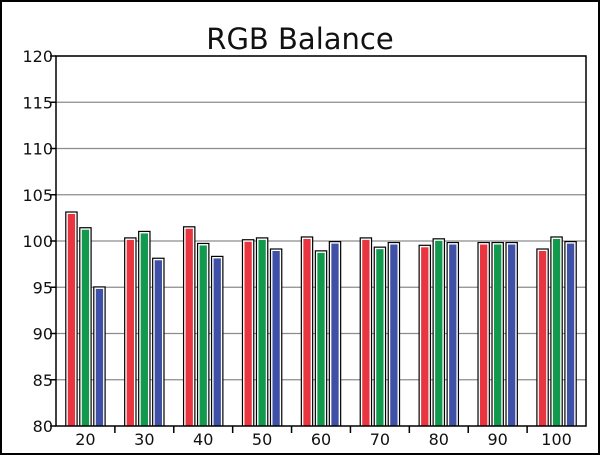  I want to click on y-tick-label: 120, so click(37, 56).